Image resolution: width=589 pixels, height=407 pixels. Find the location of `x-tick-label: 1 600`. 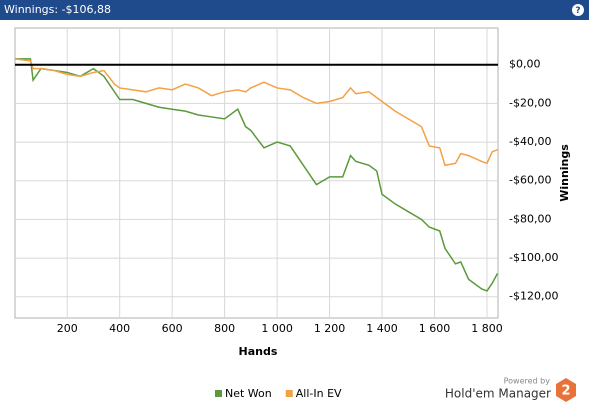

x-tick-label: 1 600 is located at coordinates (435, 328).